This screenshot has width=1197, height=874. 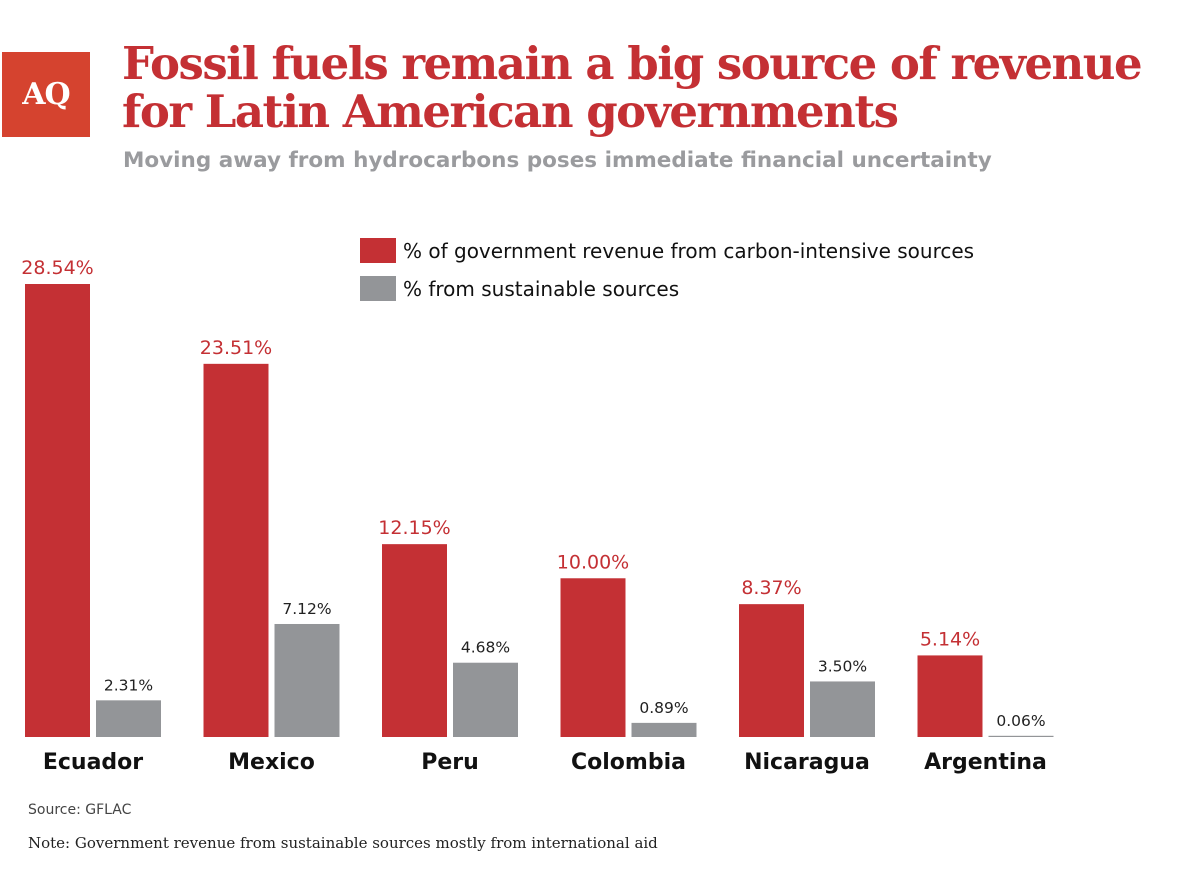 I want to click on data-label: 28.54%, so click(x=57, y=268).